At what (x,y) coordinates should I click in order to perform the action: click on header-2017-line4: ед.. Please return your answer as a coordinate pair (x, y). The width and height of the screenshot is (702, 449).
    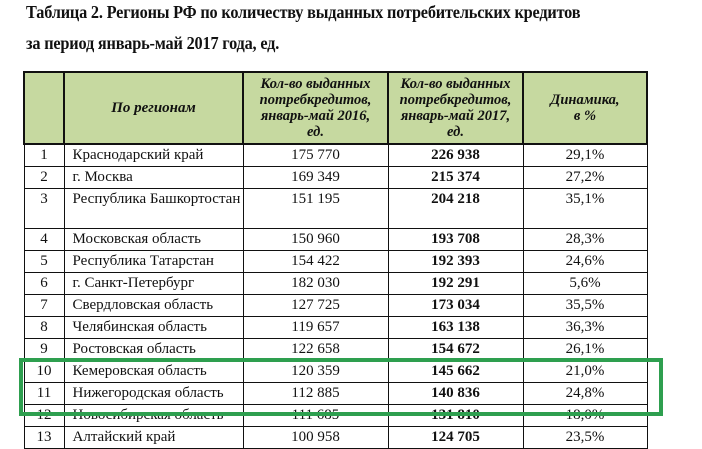
    Looking at the image, I should click on (455, 132).